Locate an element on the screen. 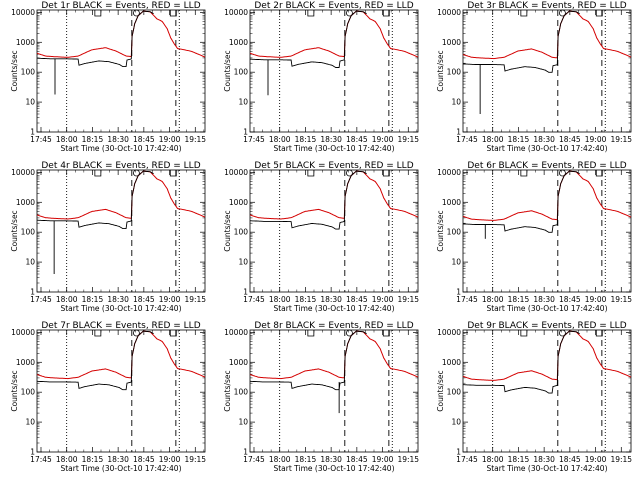  panel-title: Det 9r BLACK = Events, RED = LLD is located at coordinates (546, 326).